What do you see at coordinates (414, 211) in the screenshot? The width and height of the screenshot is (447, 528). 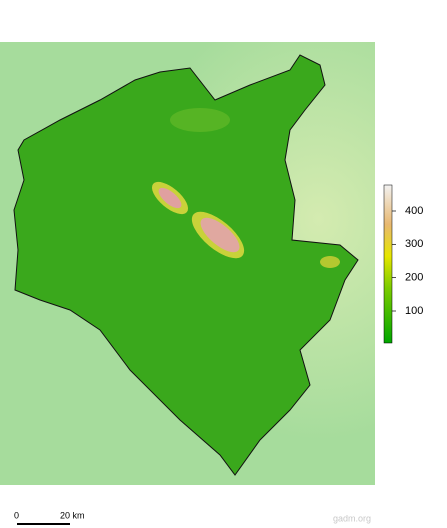 I see `colorbar-tick-label: 400` at bounding box center [414, 211].